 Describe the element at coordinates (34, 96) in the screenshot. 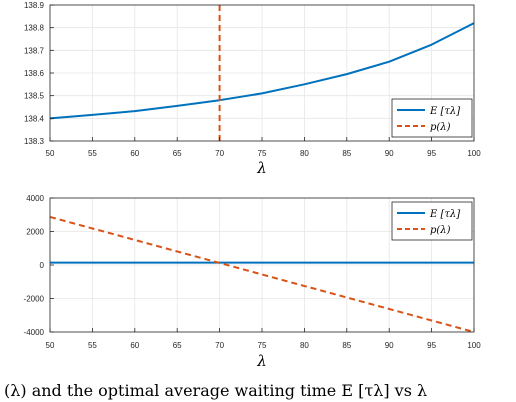

I see `y-tick-label: 138.5` at that location.